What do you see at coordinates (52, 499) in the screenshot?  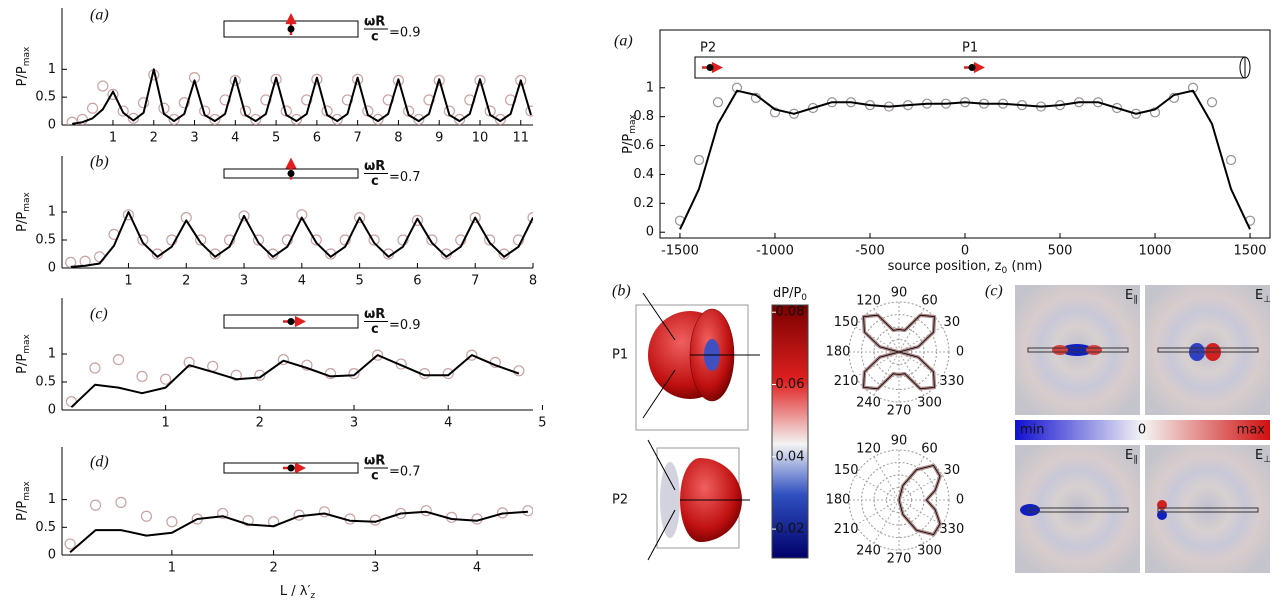 I see `y-tick-label: 1` at bounding box center [52, 499].